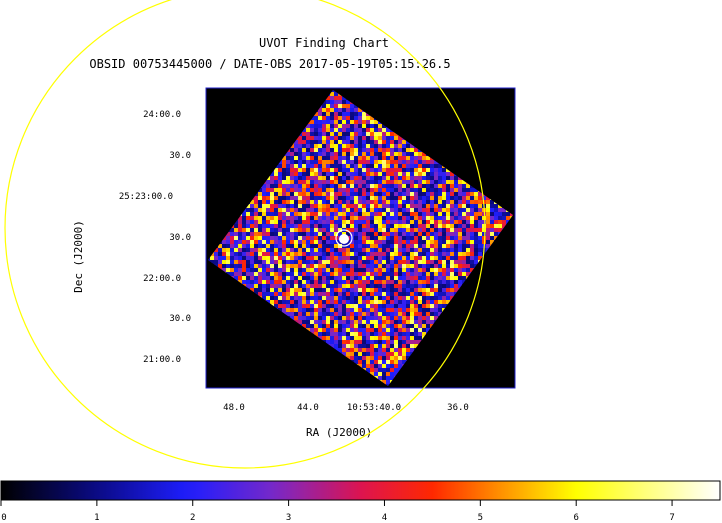 The height and width of the screenshot is (523, 722). I want to click on colorbar-tick-label: 2, so click(193, 518).